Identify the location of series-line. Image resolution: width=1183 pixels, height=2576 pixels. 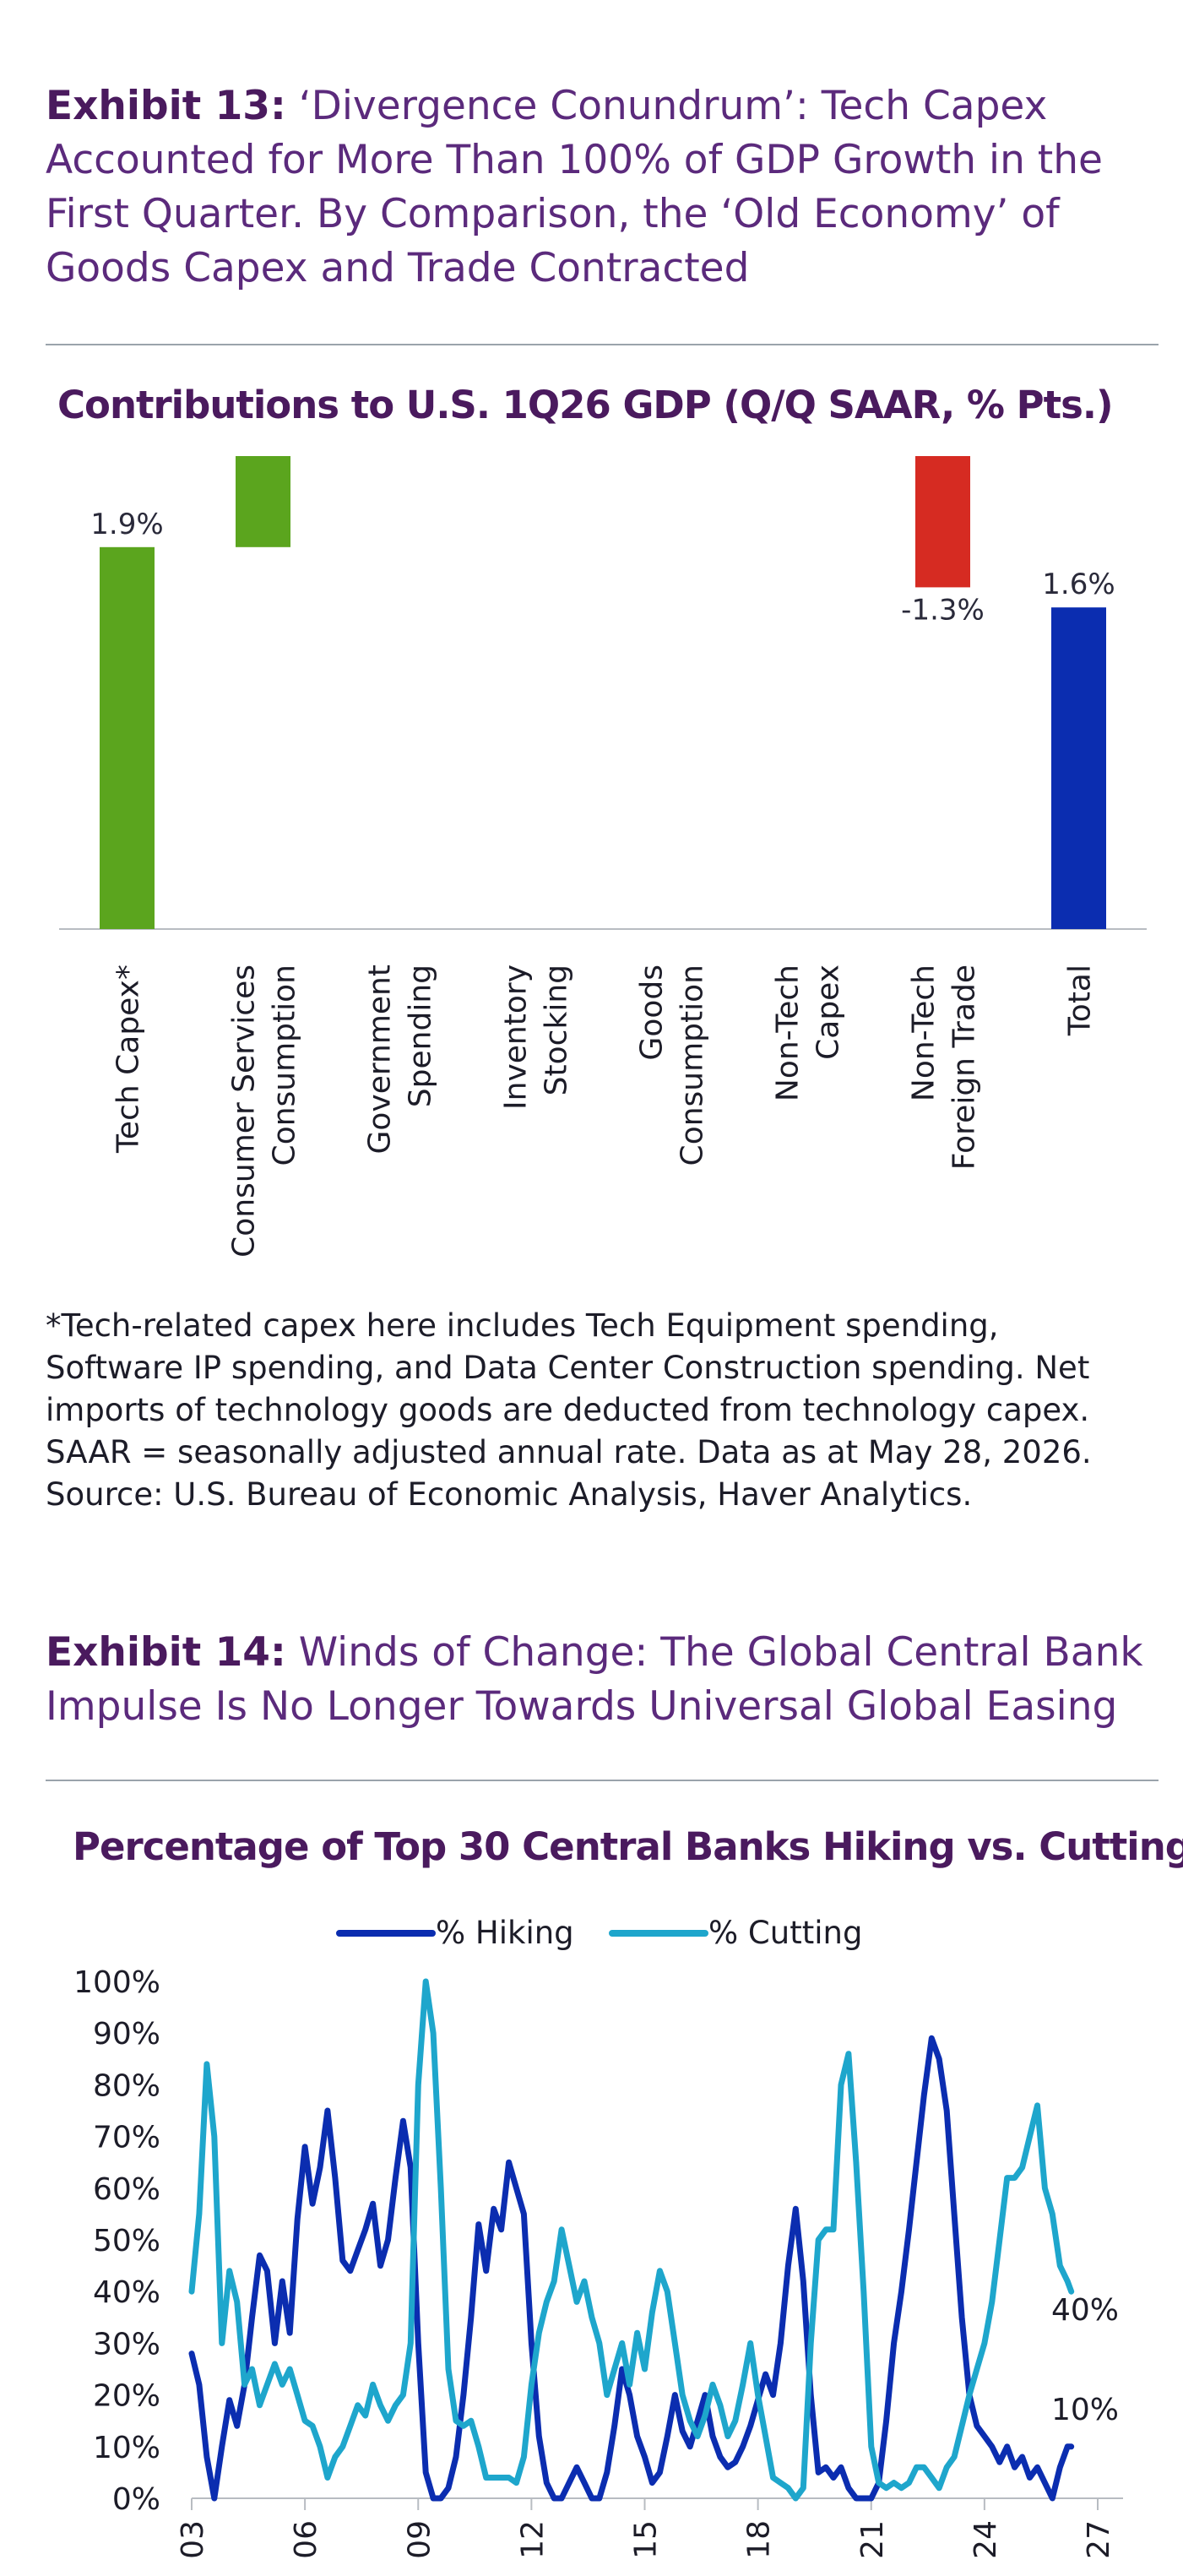
(631, 2268).